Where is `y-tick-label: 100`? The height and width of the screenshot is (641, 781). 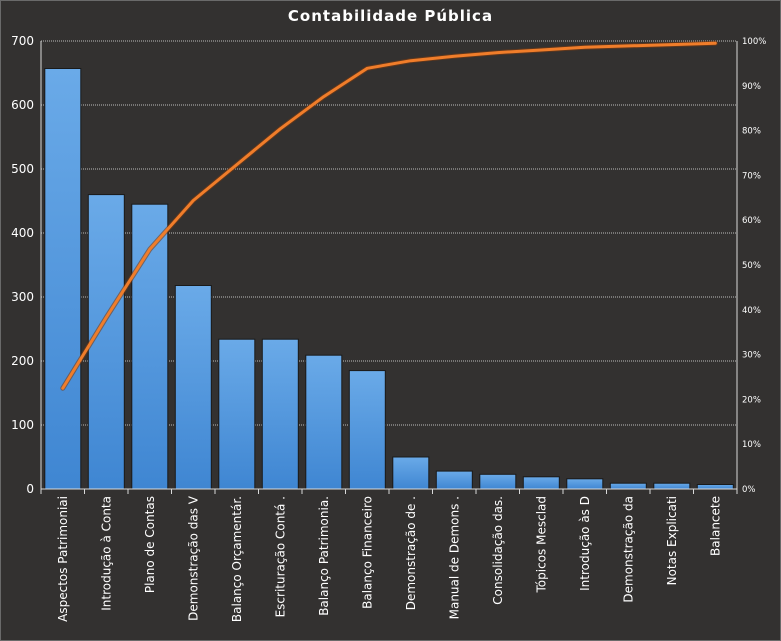 y-tick-label: 100 is located at coordinates (22, 425).